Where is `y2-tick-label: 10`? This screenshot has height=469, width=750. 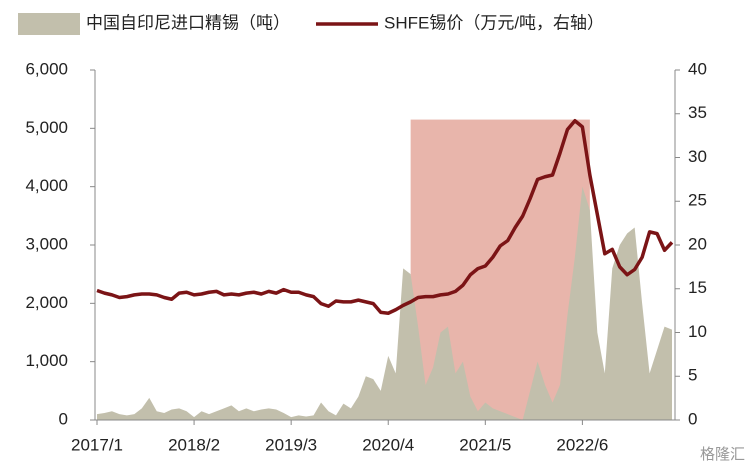
y2-tick-label: 10 is located at coordinates (697, 331).